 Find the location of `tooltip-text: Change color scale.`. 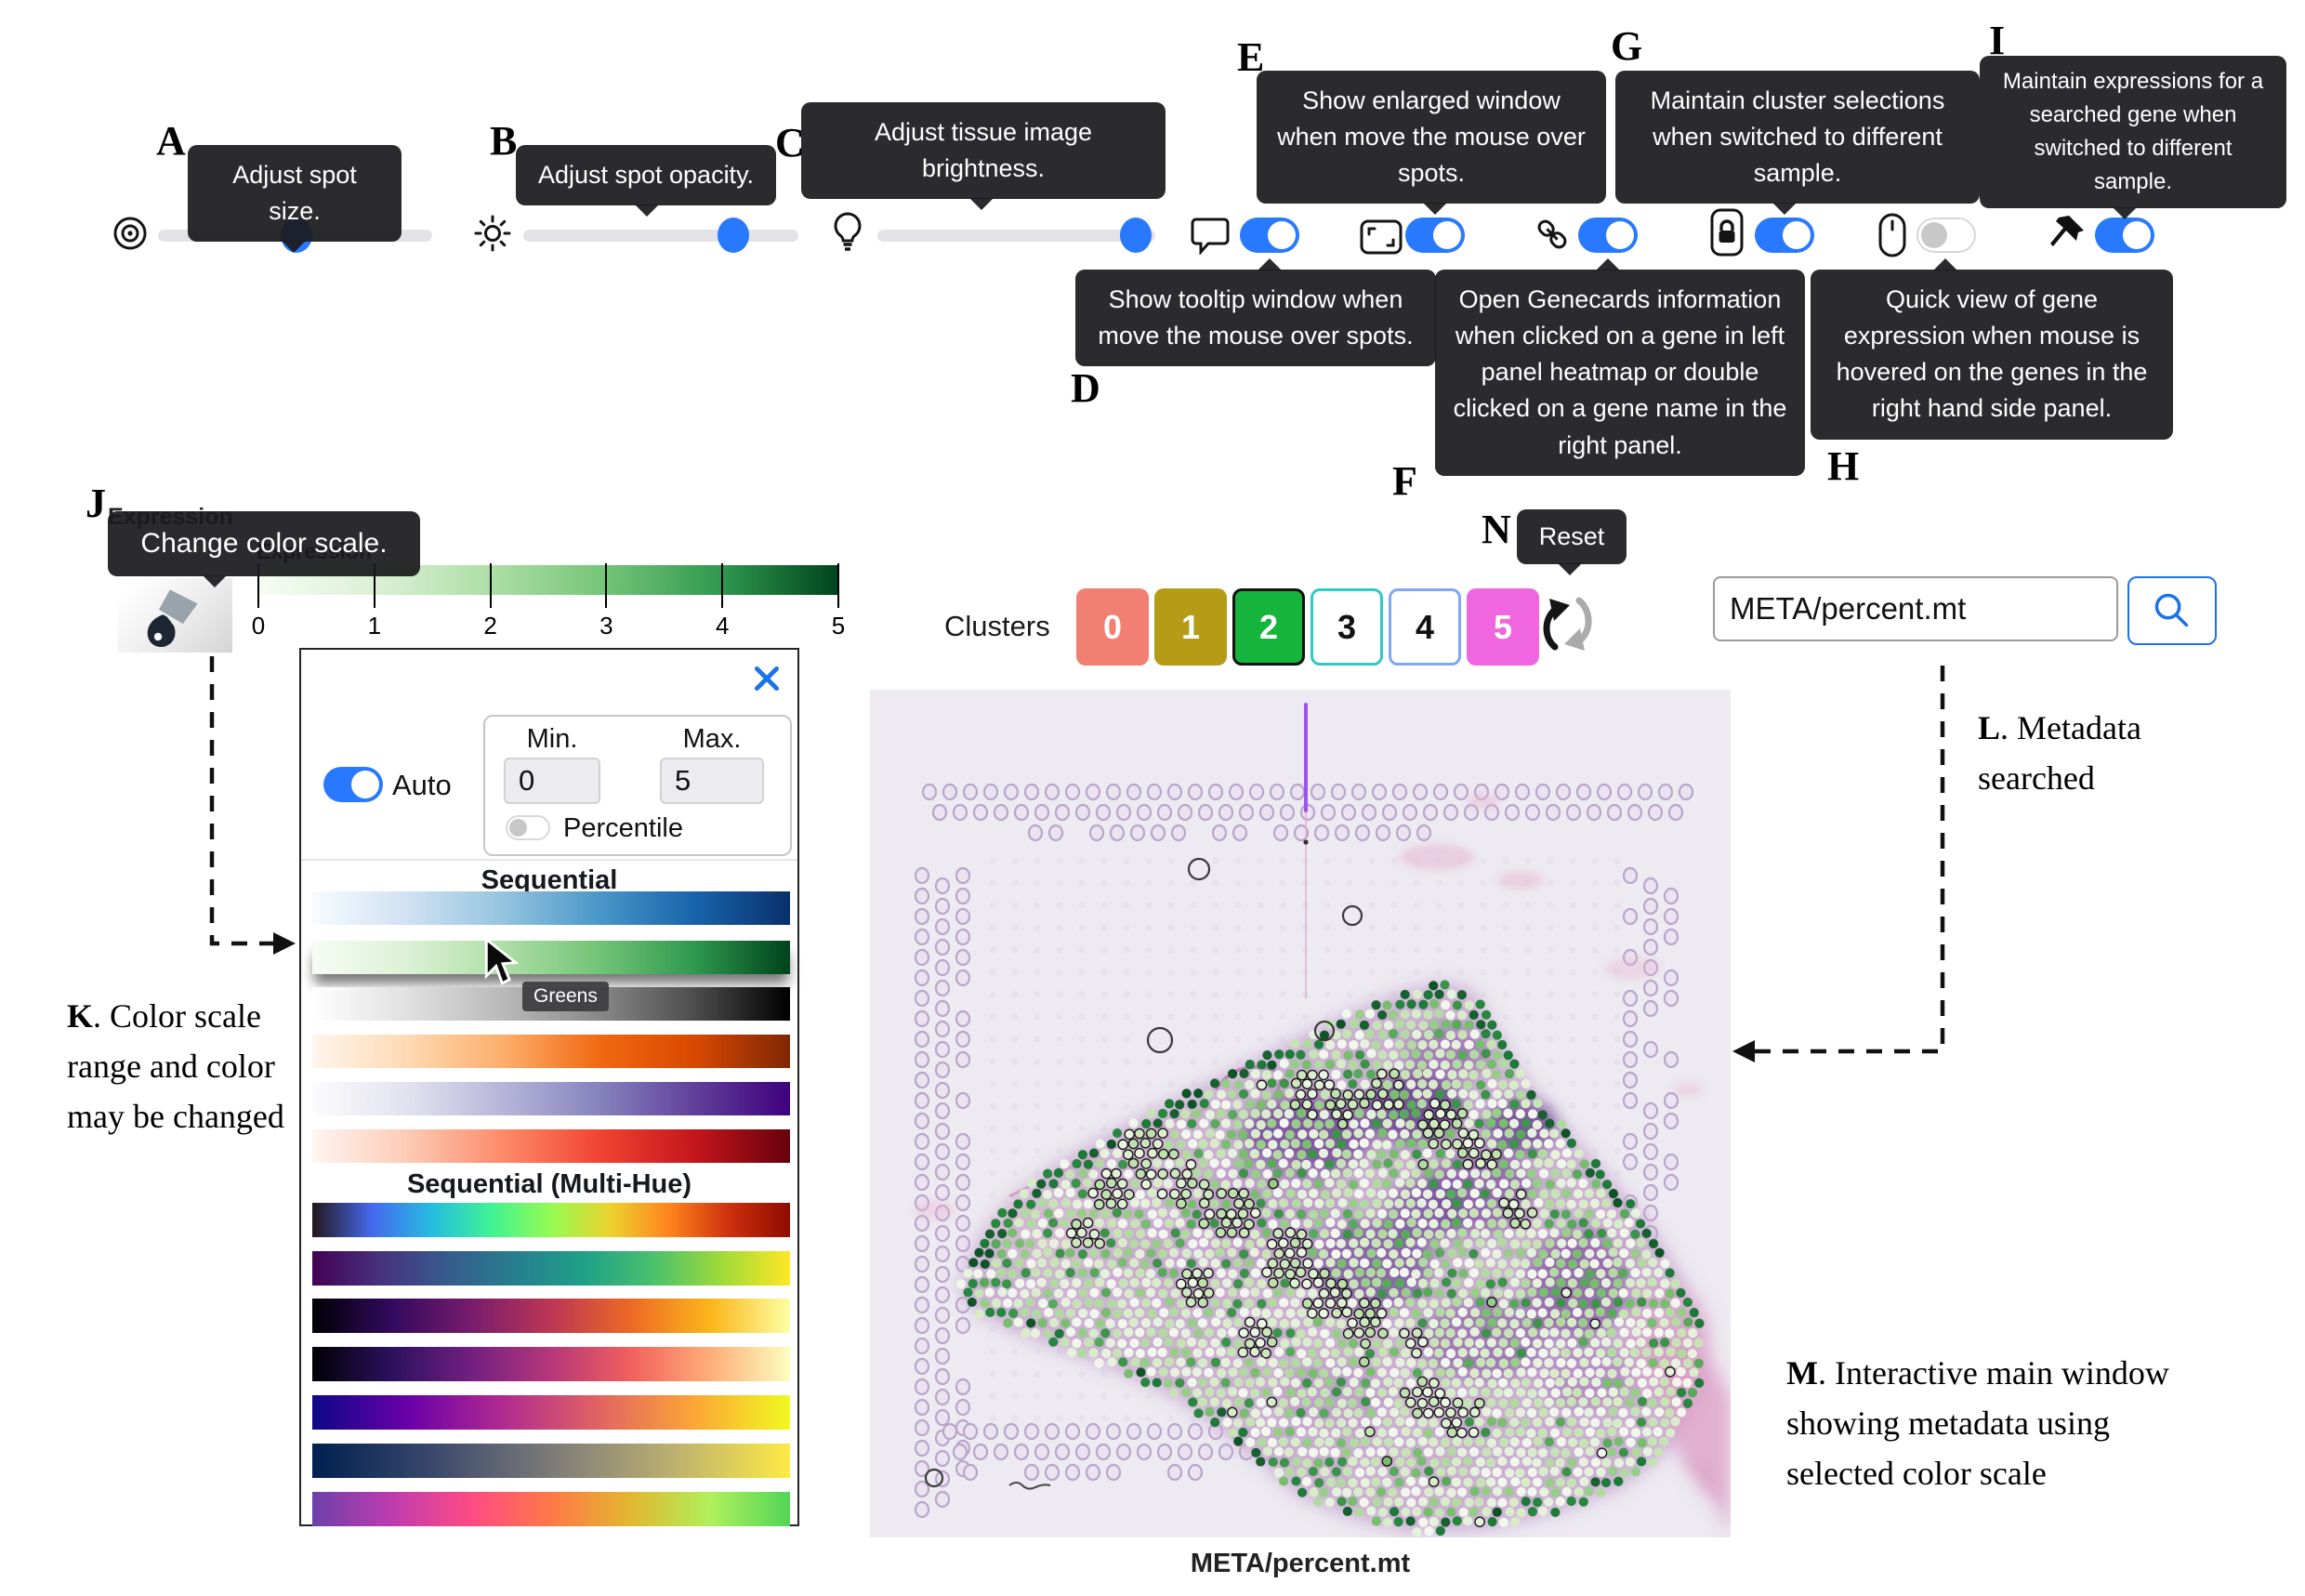

tooltip-text: Change color scale. is located at coordinates (264, 544).